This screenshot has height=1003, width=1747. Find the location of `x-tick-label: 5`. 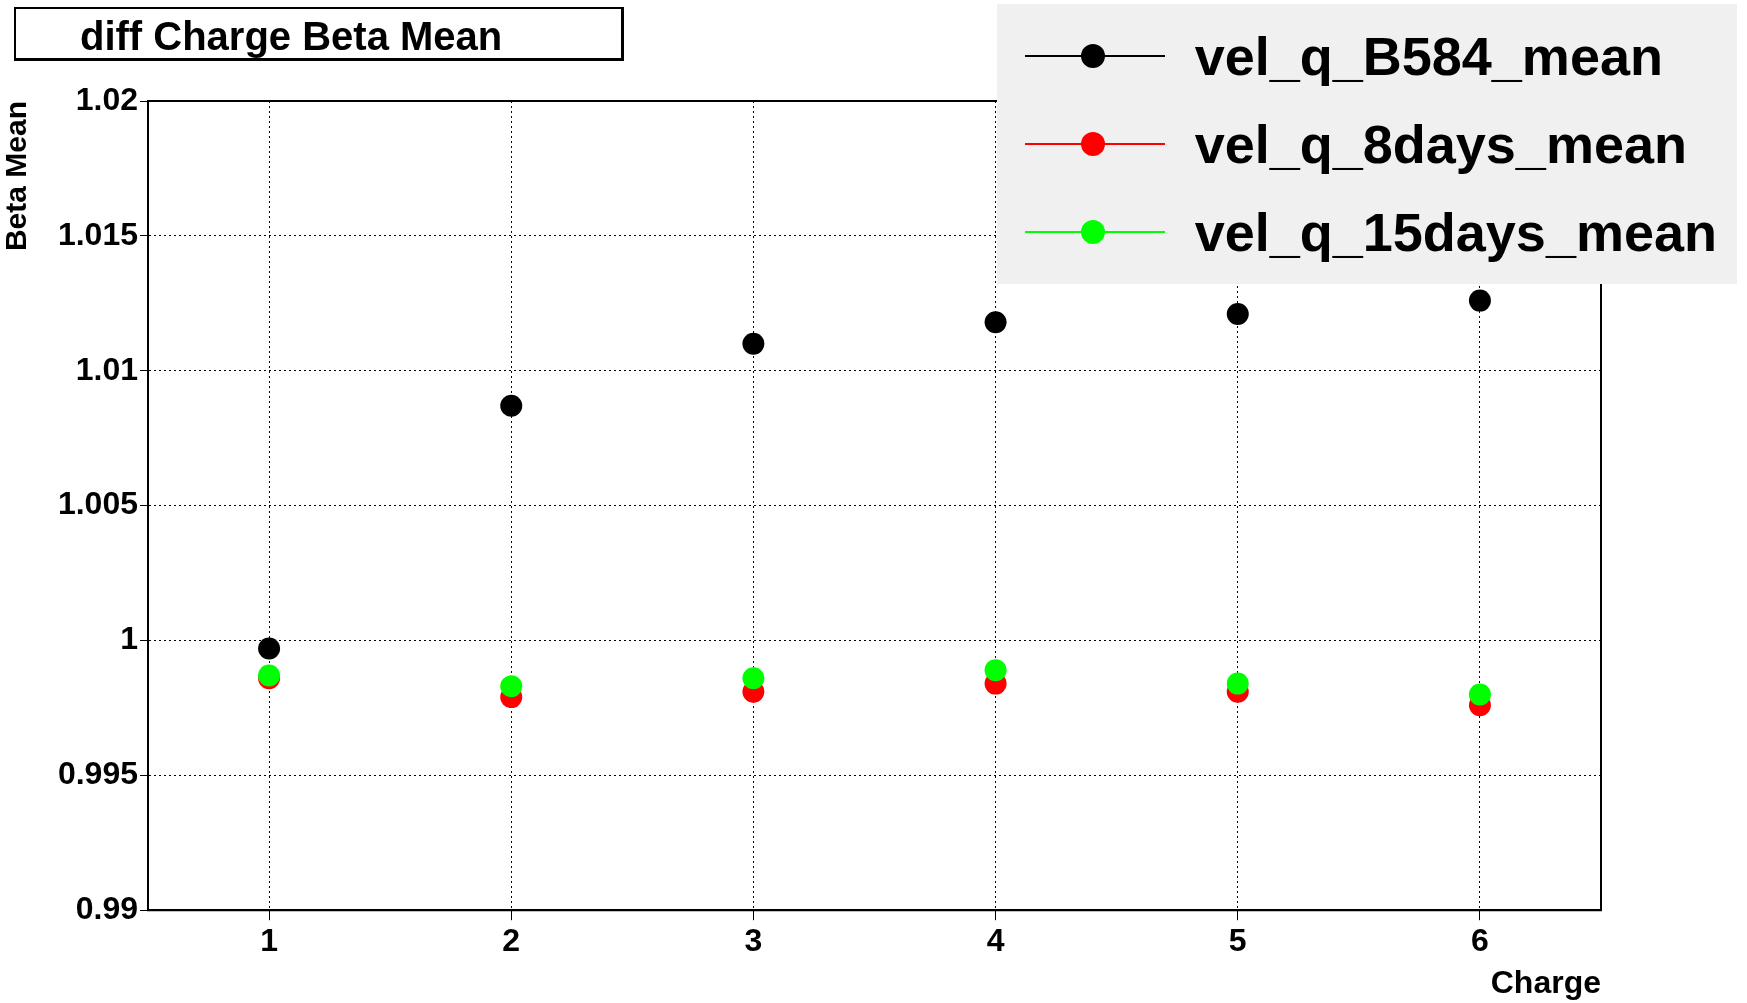

x-tick-label: 5 is located at coordinates (1237, 940).